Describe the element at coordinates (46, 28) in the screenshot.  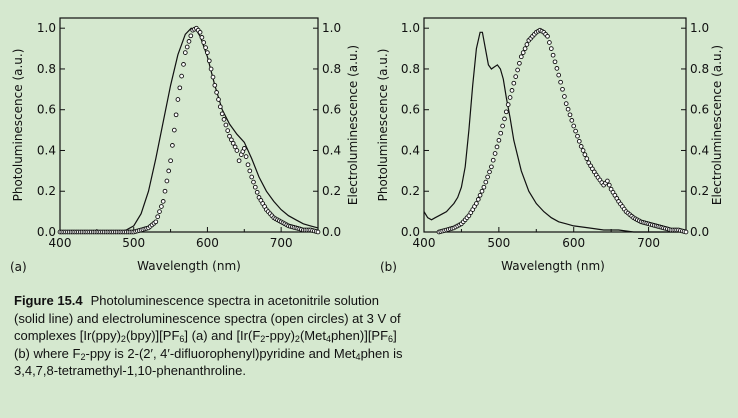
I see `y-left-tick-label-a: 1.0` at that location.